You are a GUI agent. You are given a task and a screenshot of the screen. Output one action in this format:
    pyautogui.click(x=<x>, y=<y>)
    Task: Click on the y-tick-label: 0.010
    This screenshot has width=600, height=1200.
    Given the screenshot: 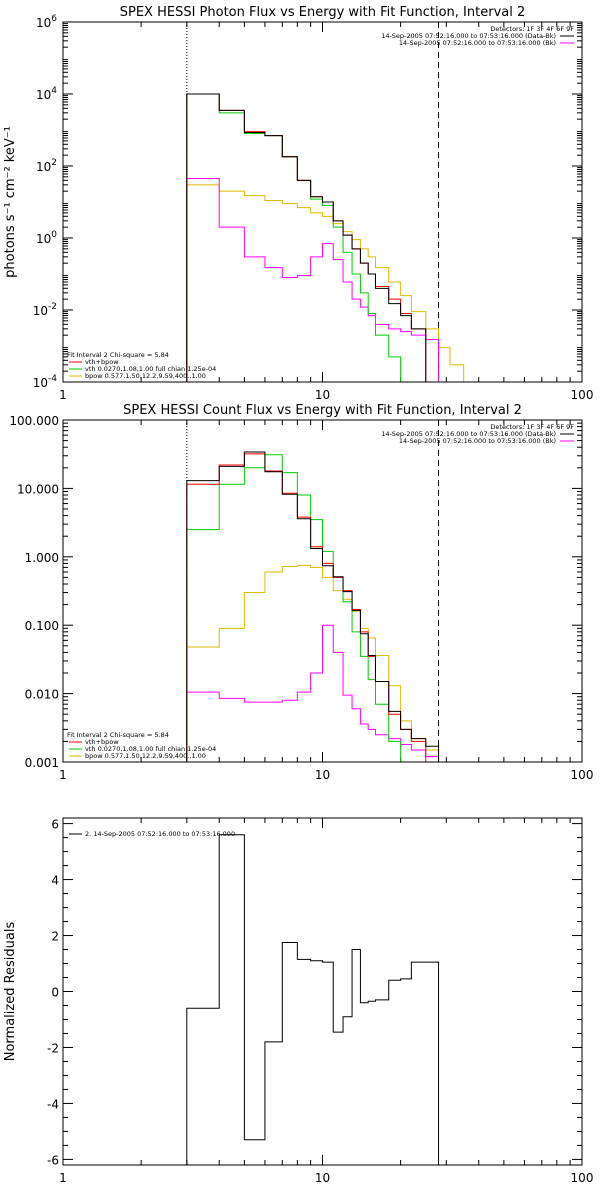 What is the action you would take?
    pyautogui.click(x=42, y=695)
    